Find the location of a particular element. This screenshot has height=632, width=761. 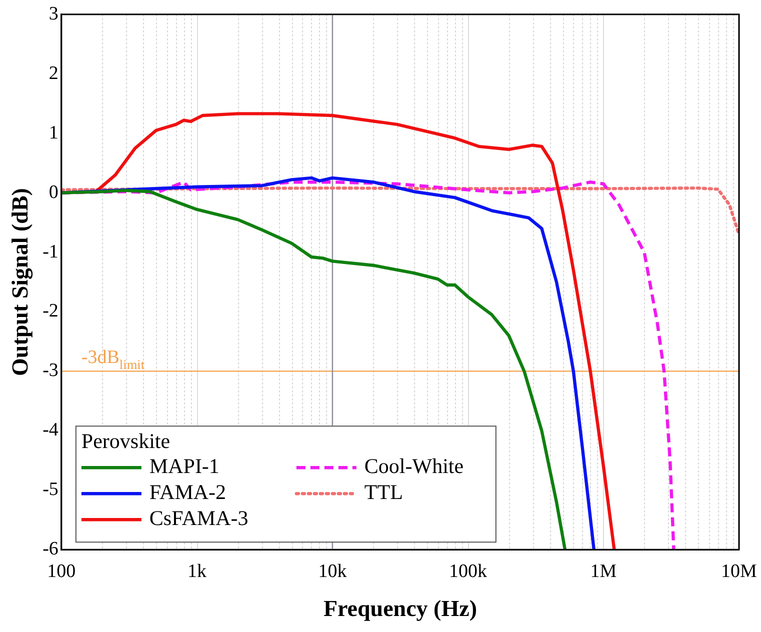

legend-label: MAPI-1 is located at coordinates (184, 466).